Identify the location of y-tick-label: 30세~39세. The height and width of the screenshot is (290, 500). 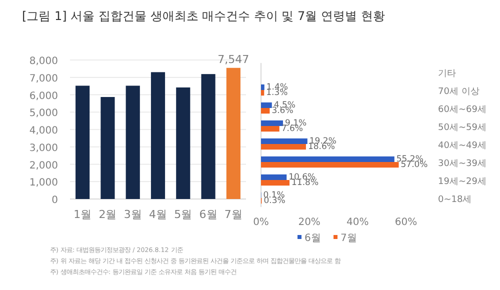
(462, 164).